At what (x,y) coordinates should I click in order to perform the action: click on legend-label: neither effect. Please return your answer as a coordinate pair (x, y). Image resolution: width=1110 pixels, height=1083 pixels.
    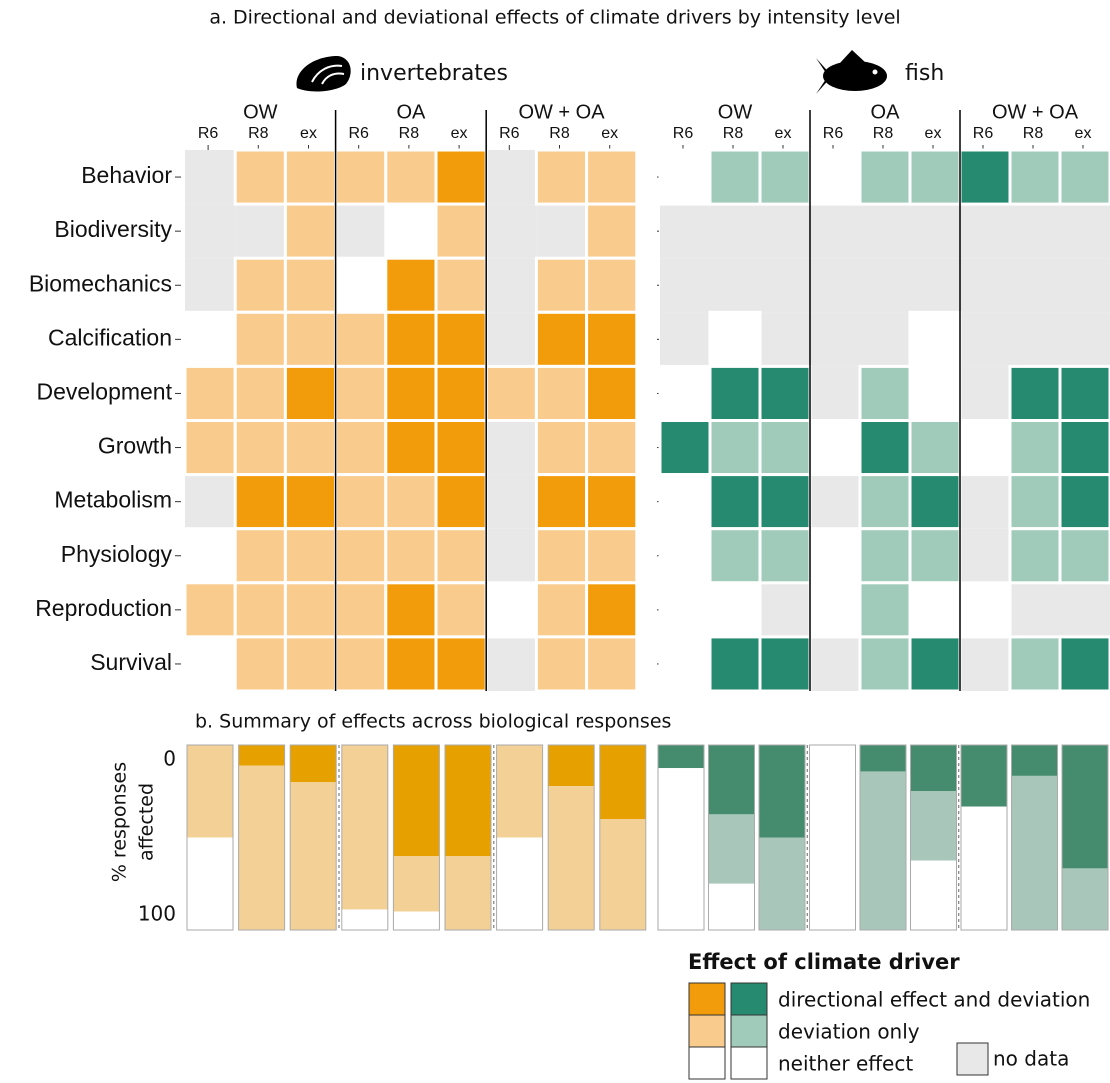
    Looking at the image, I should click on (845, 1064).